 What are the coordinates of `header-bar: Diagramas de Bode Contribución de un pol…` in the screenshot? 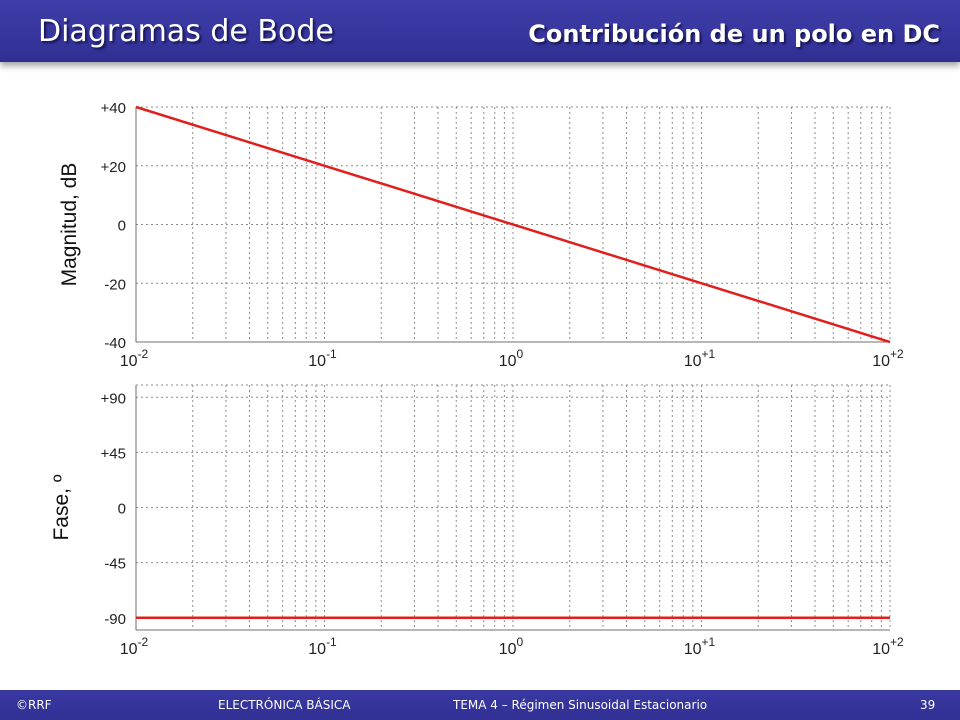 It's located at (480, 31).